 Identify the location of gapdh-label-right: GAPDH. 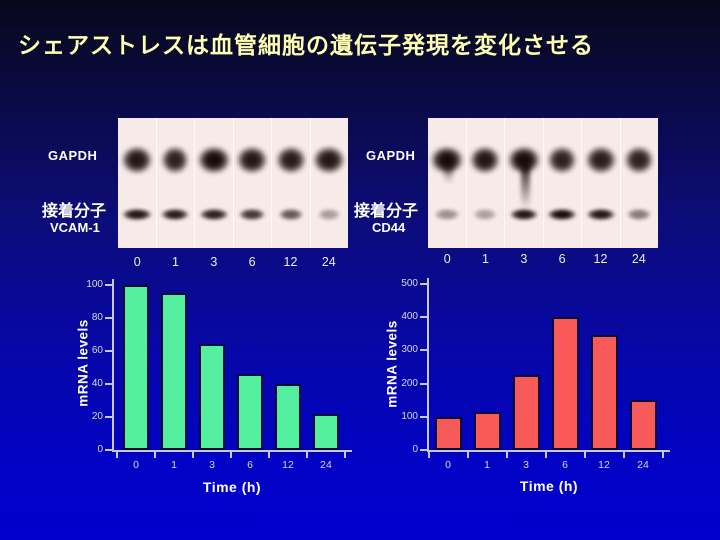
(391, 155).